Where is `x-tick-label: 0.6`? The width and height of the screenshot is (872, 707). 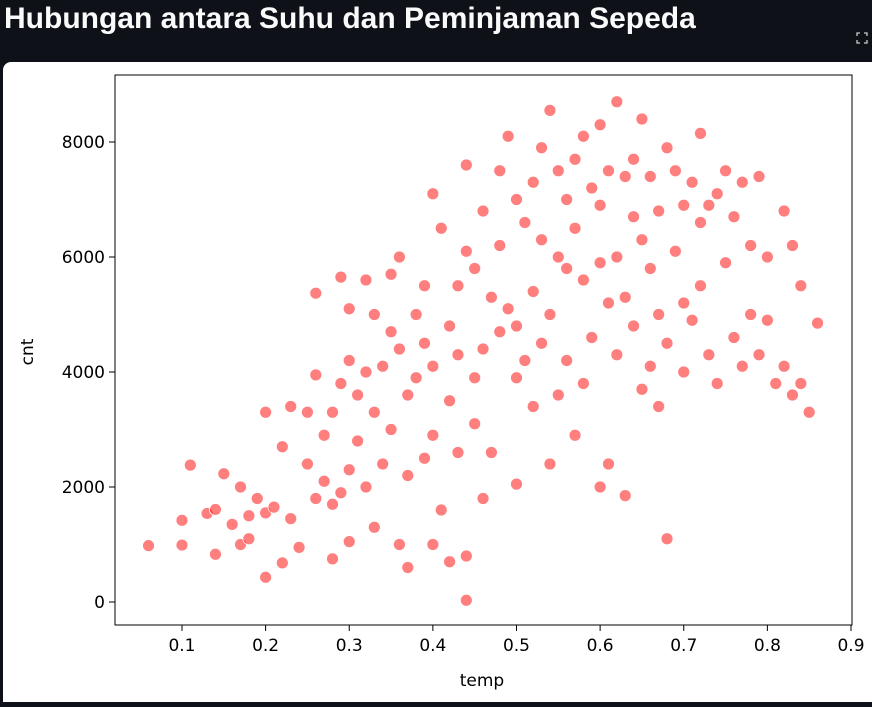 x-tick-label: 0.6 is located at coordinates (600, 646).